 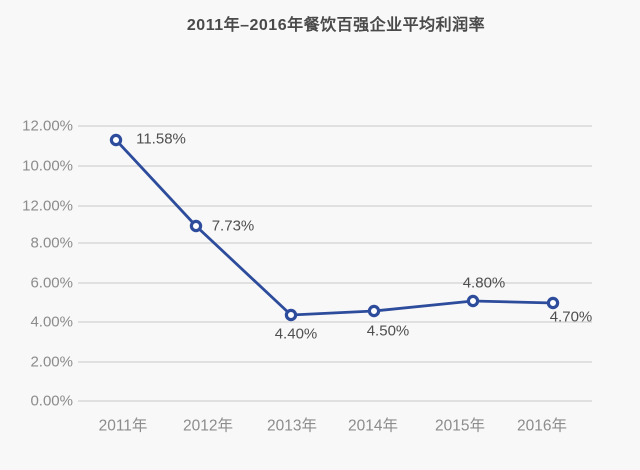 What do you see at coordinates (336, 25) in the screenshot?
I see `chart-title: 2011年–2016年餐饮百强企业平均利润率` at bounding box center [336, 25].